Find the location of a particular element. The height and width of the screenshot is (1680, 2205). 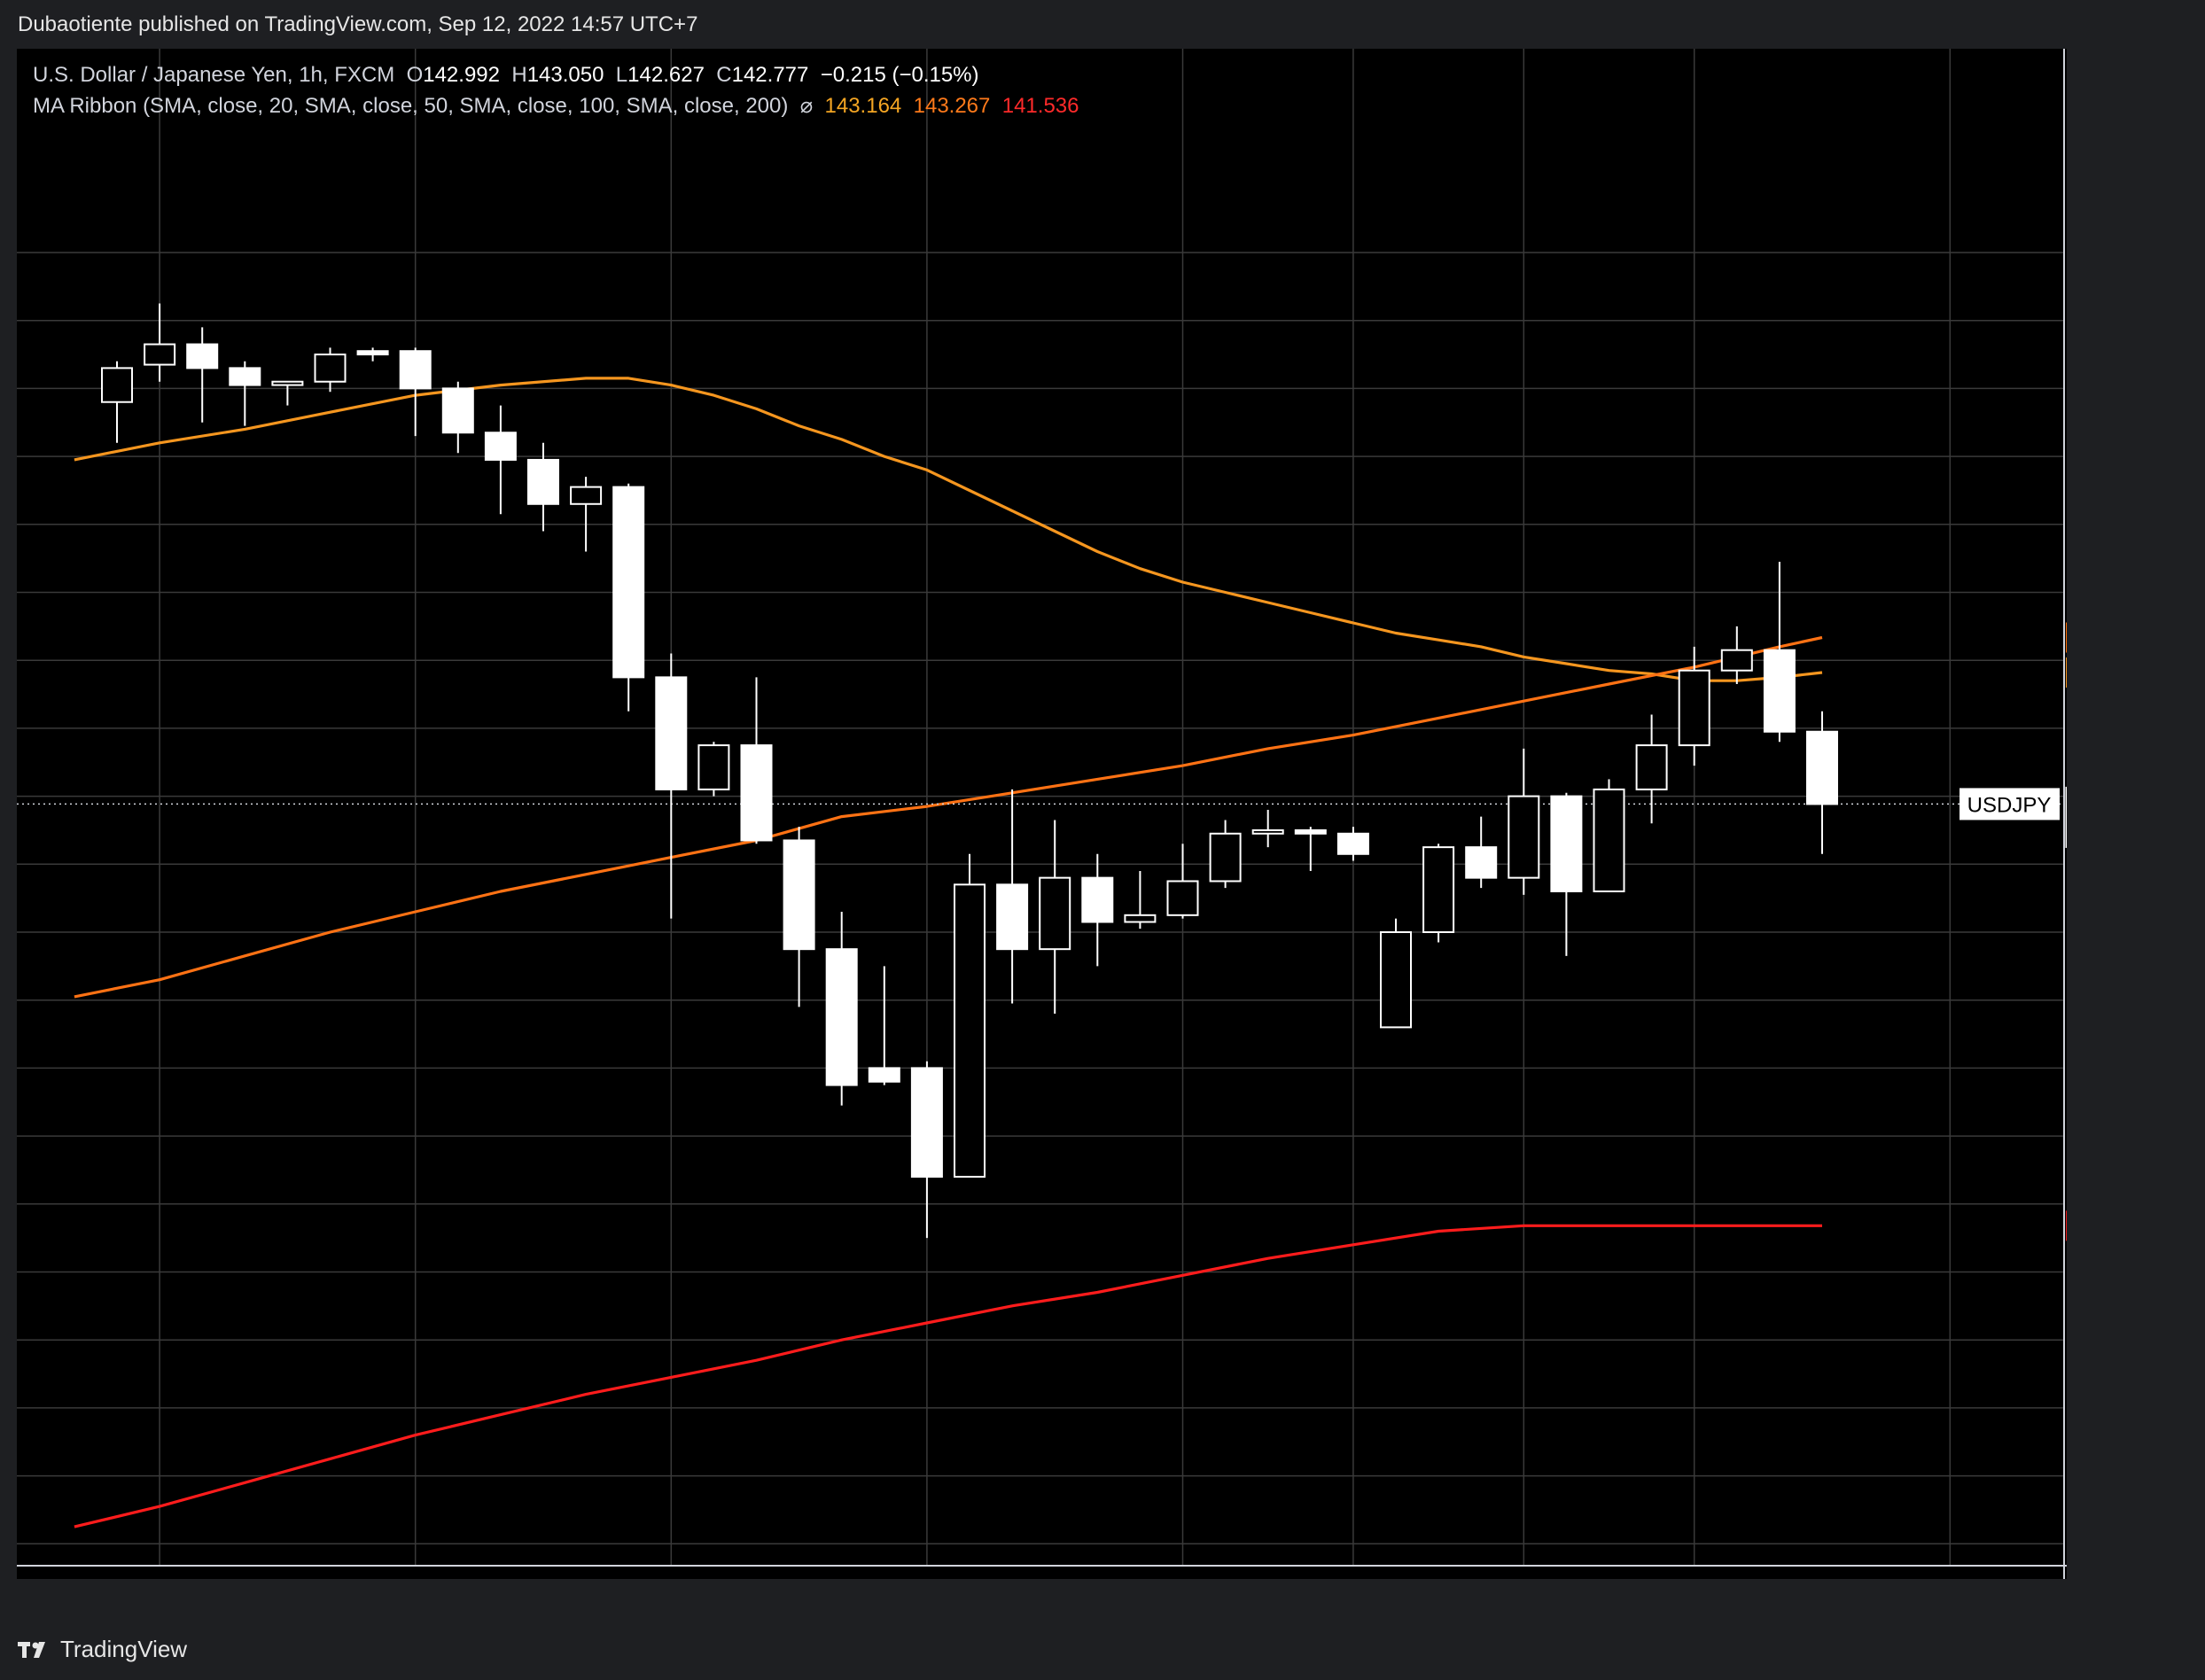

price-badges: 143.267 143.164 141.536 142.77702:26 USDJPY is located at coordinates (2014, 931).